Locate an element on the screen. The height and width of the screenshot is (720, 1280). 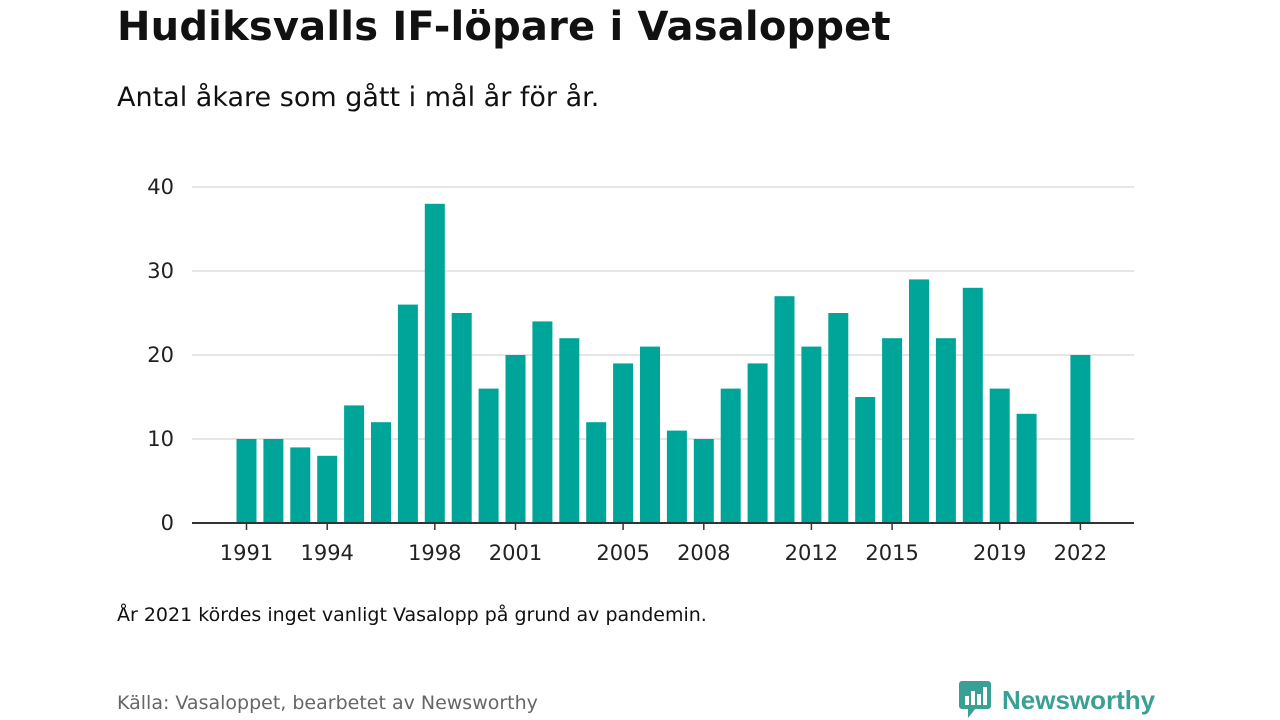
y-tick-label: 20 is located at coordinates (160, 355).